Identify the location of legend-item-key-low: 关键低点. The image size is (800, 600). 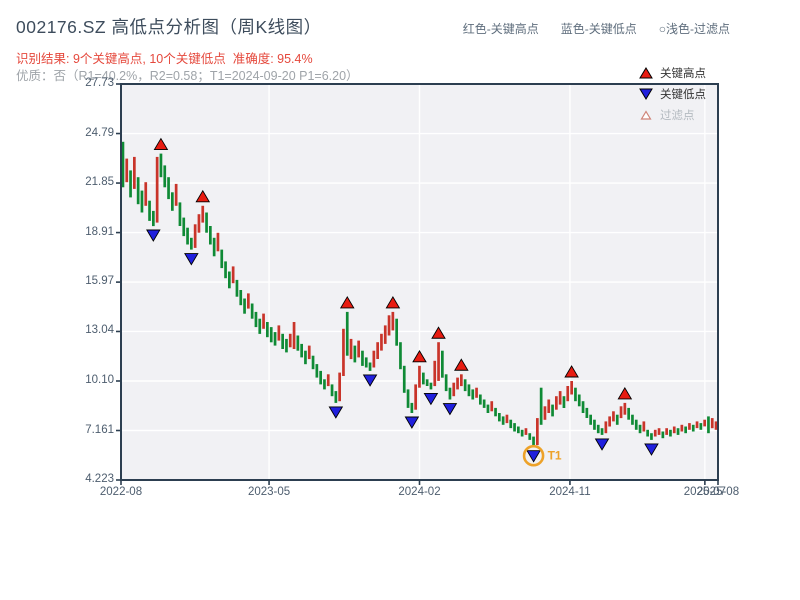
(672, 93).